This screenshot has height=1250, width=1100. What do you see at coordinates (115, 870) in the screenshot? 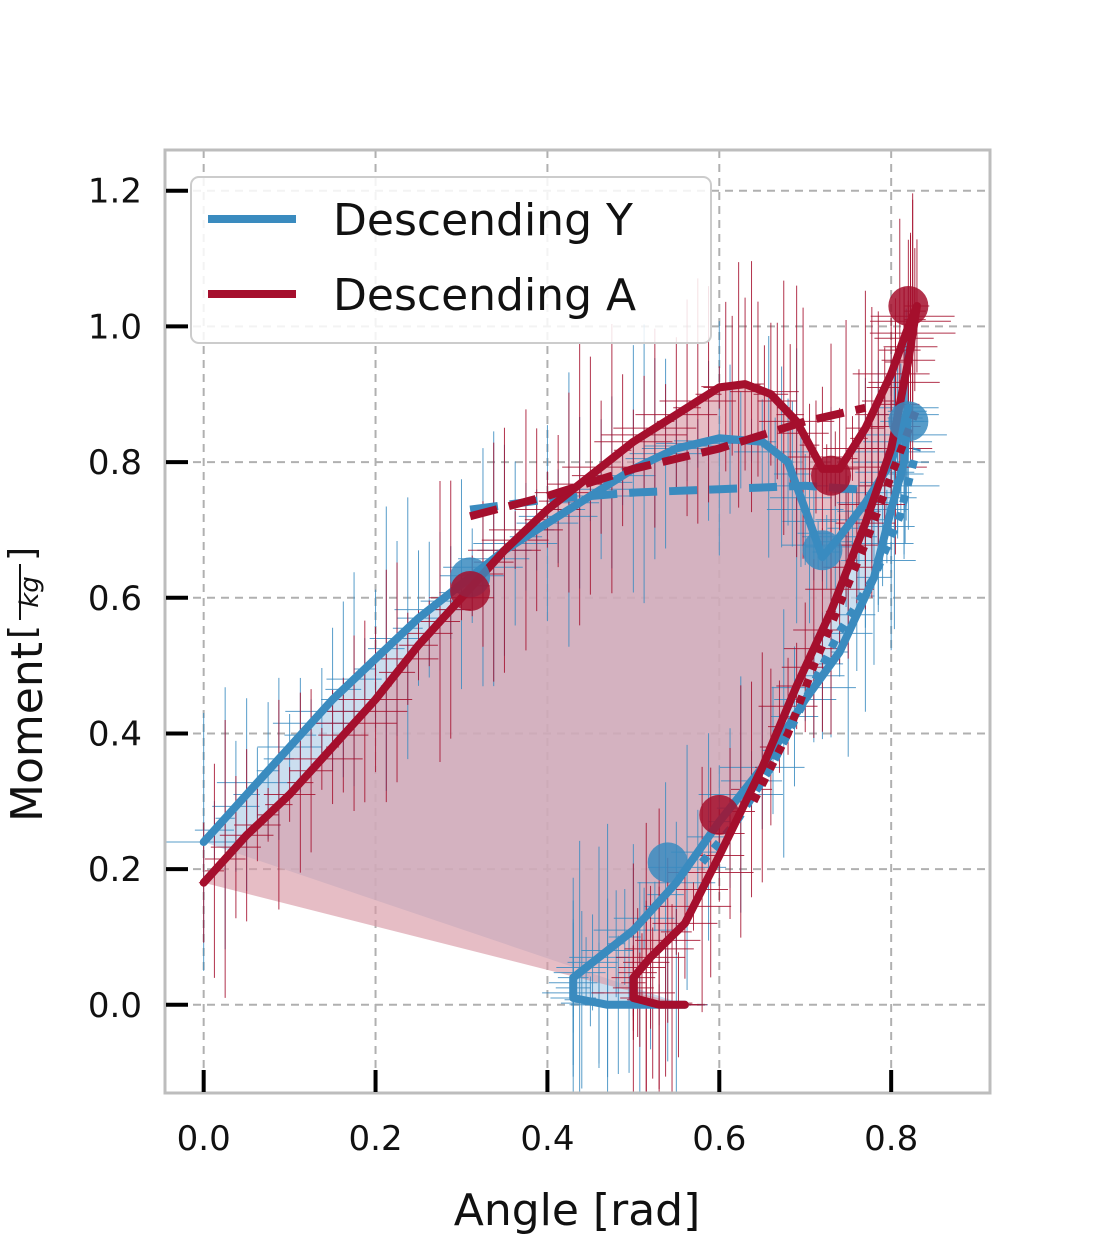
I see `y-tick-label: 0.2` at bounding box center [115, 870].